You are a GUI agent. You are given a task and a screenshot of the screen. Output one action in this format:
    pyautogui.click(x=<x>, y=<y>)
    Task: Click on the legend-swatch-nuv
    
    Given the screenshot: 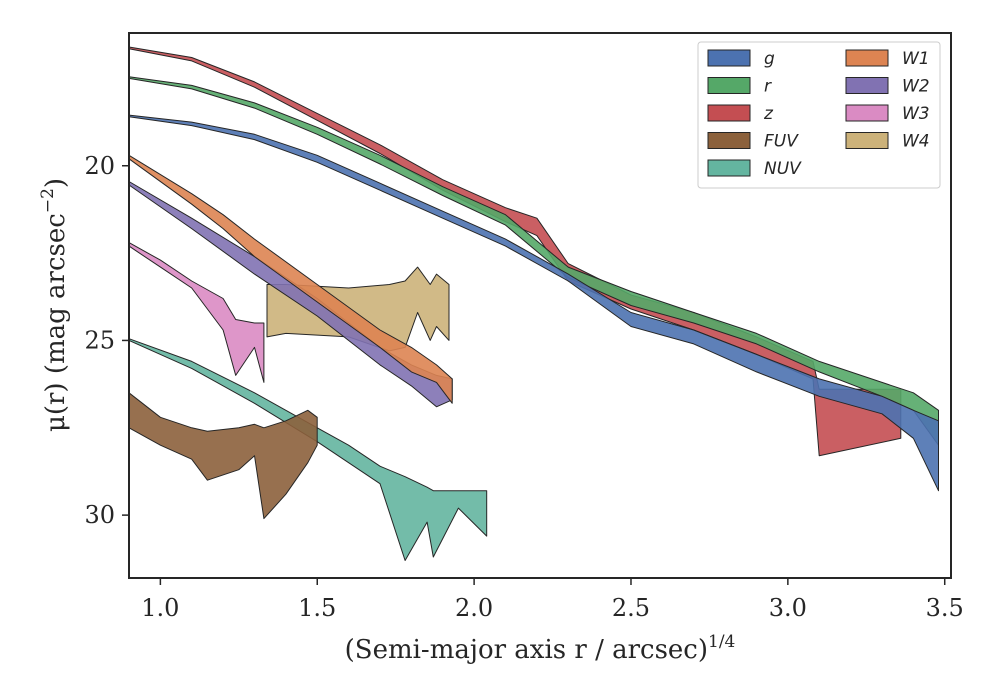 What is the action you would take?
    pyautogui.click(x=729, y=168)
    